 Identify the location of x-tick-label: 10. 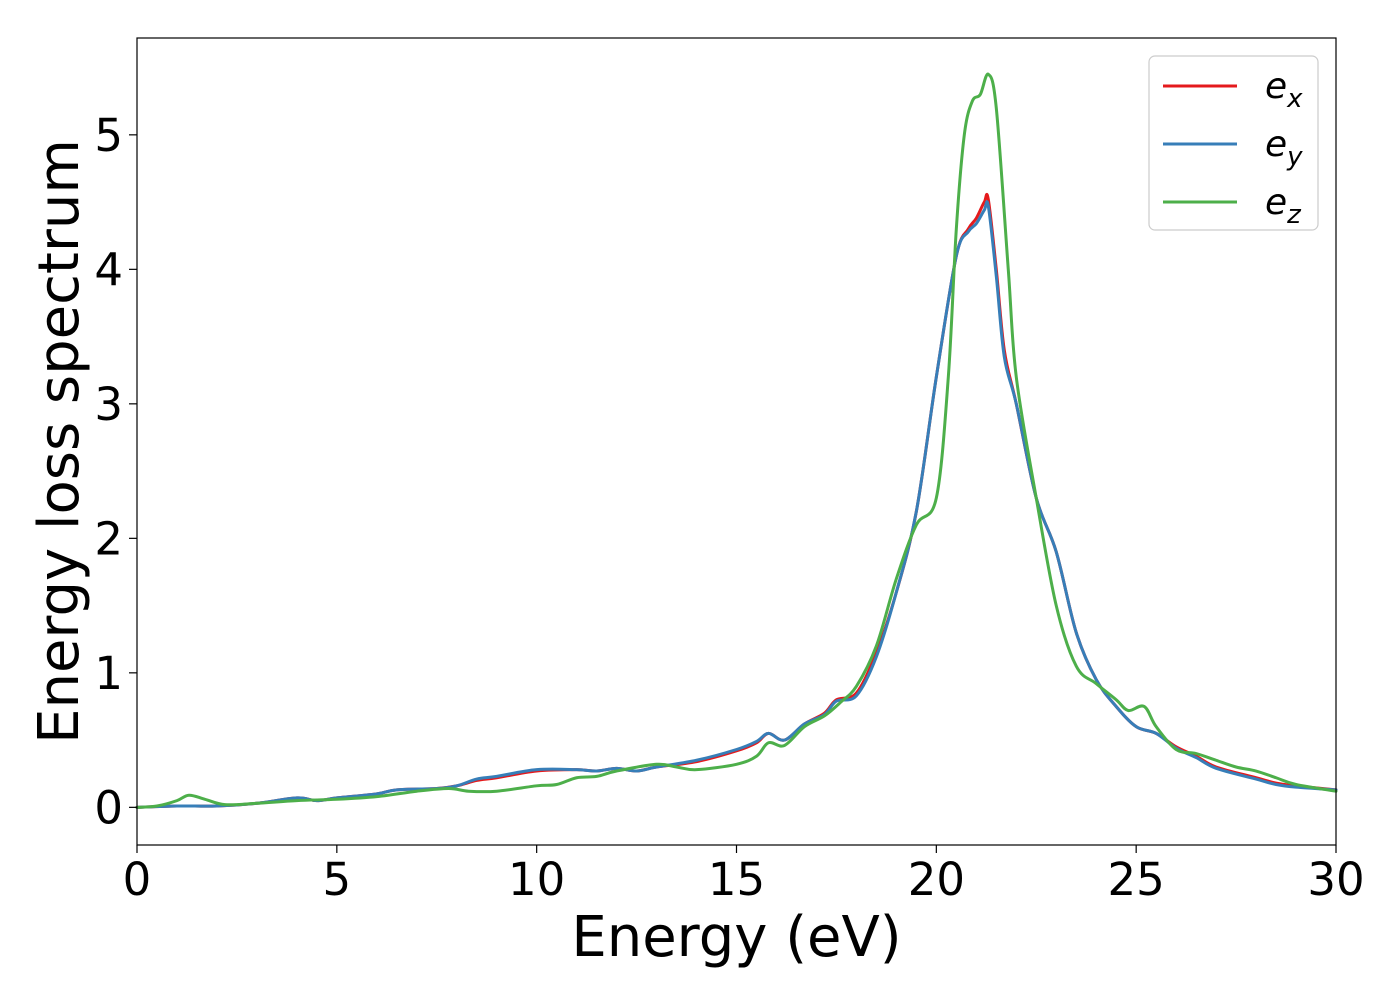
(536, 879).